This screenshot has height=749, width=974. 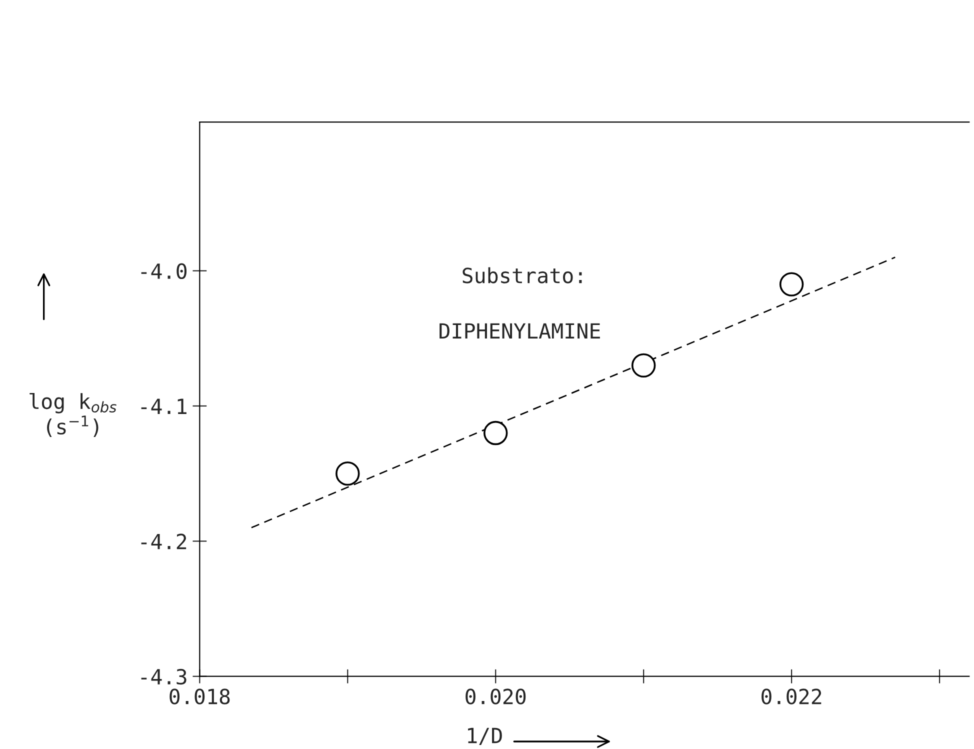 What do you see at coordinates (792, 696) in the screenshot?
I see `x-tick-label: 0.022` at bounding box center [792, 696].